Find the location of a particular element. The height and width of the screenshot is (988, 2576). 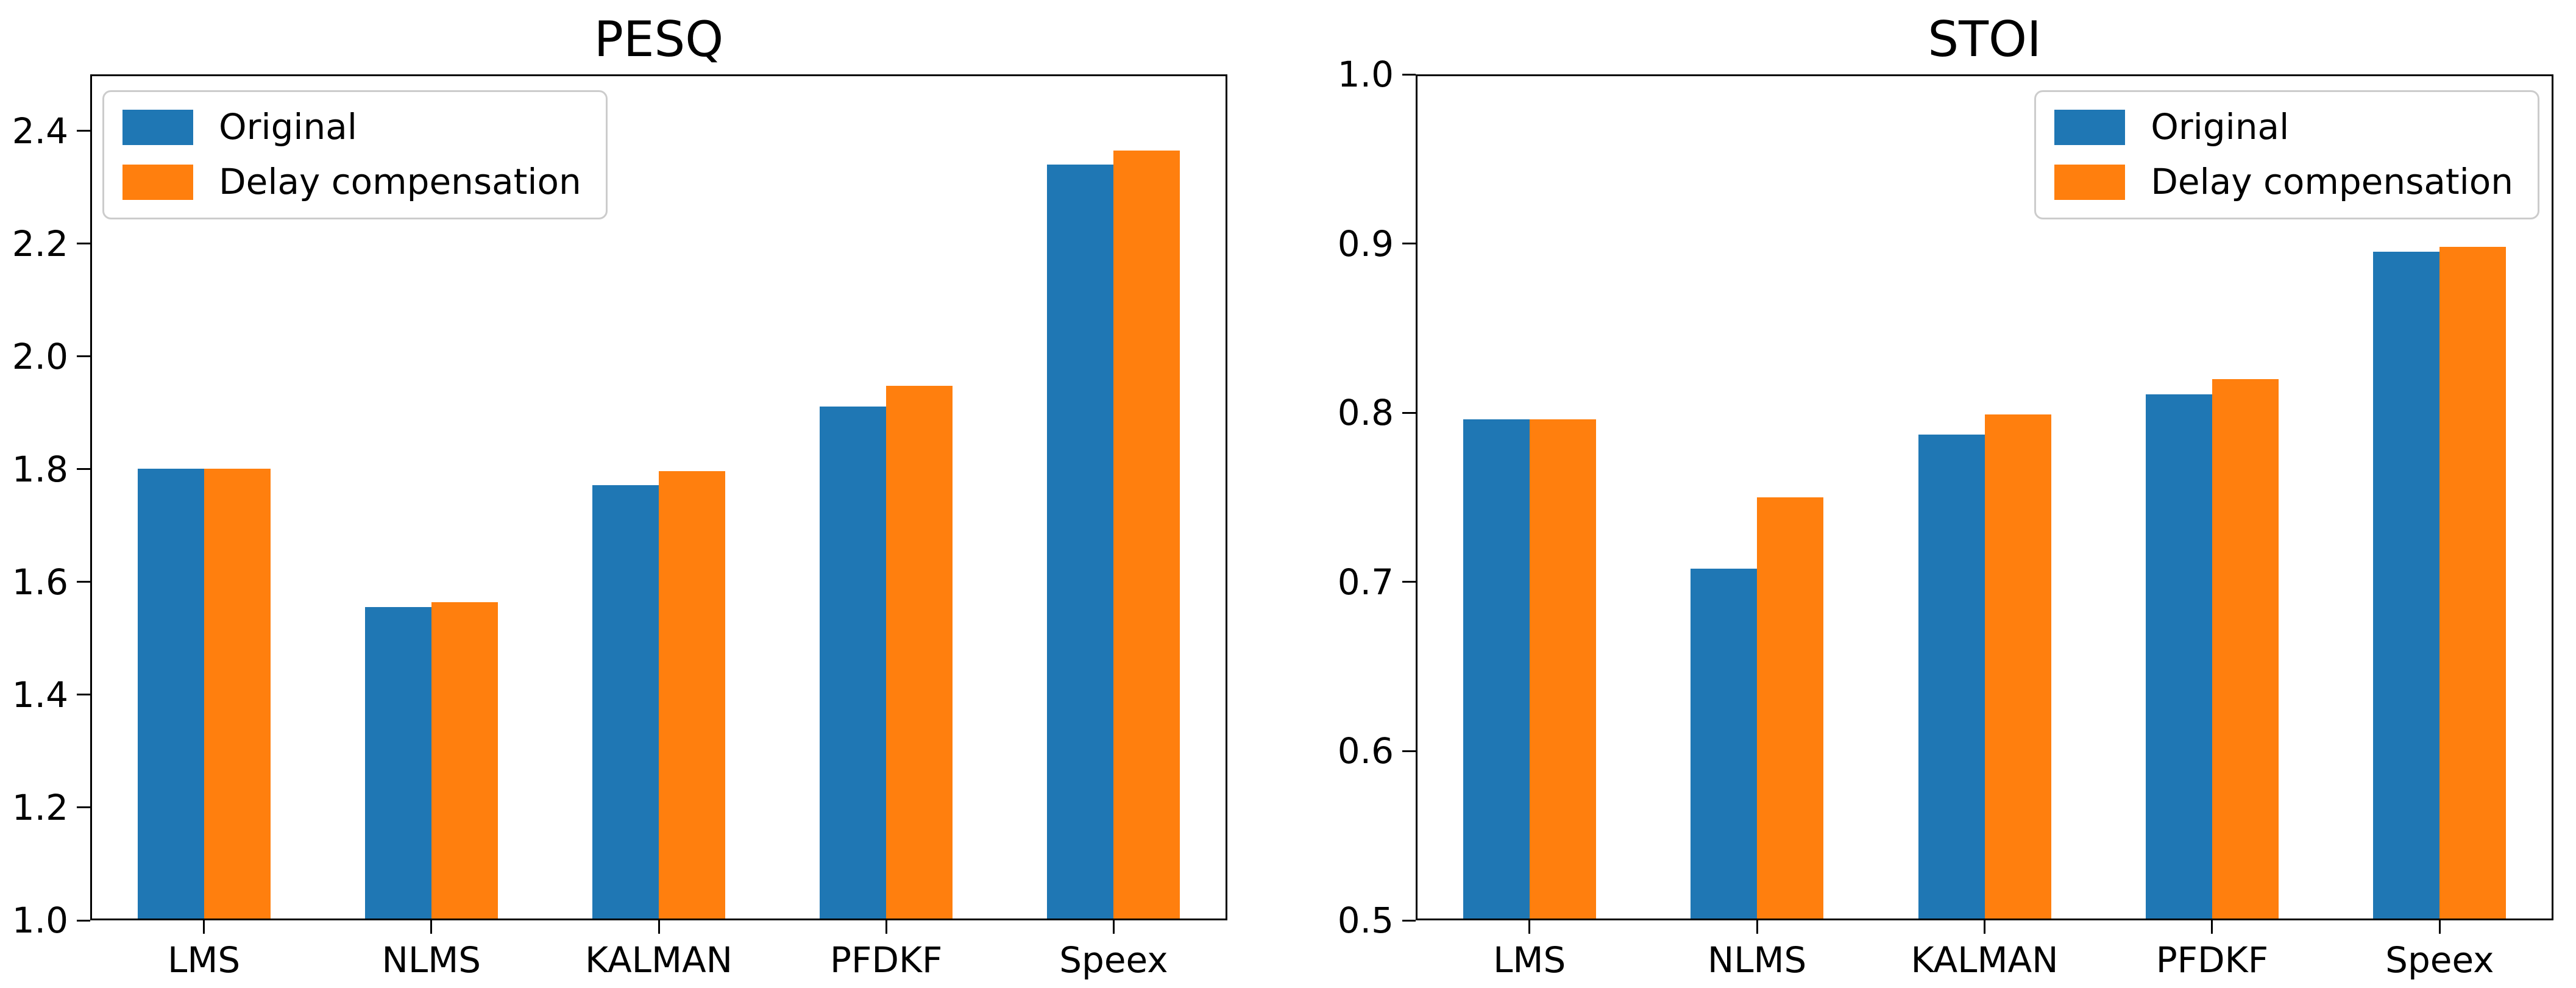

chart-title-stoi: STOI is located at coordinates (1985, 39).